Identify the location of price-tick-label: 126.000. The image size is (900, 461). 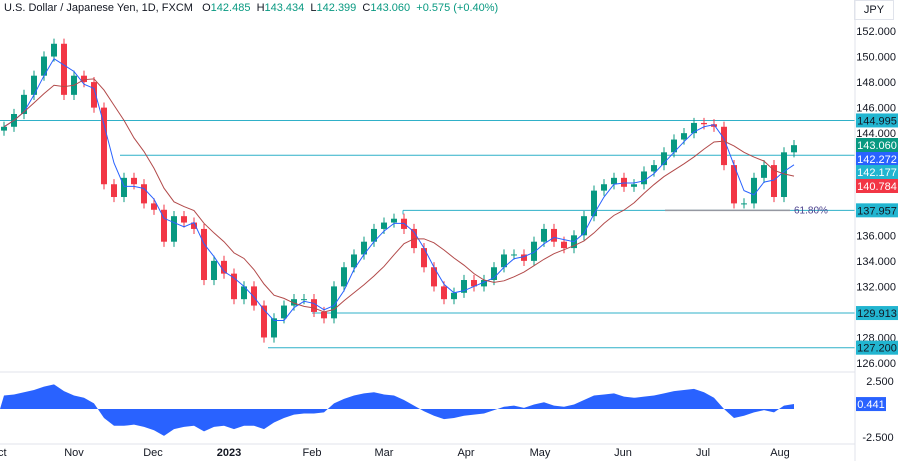
(876, 364).